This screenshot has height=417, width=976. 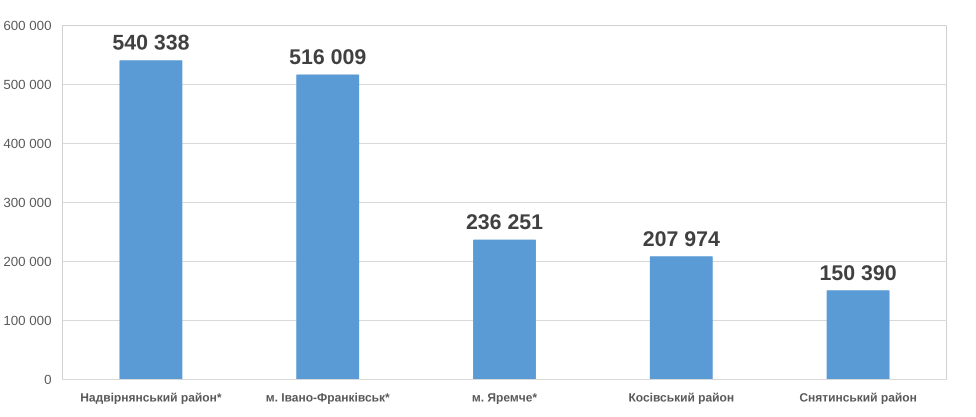 What do you see at coordinates (27, 25) in the screenshot?
I see `y-tick-label: 600 000` at bounding box center [27, 25].